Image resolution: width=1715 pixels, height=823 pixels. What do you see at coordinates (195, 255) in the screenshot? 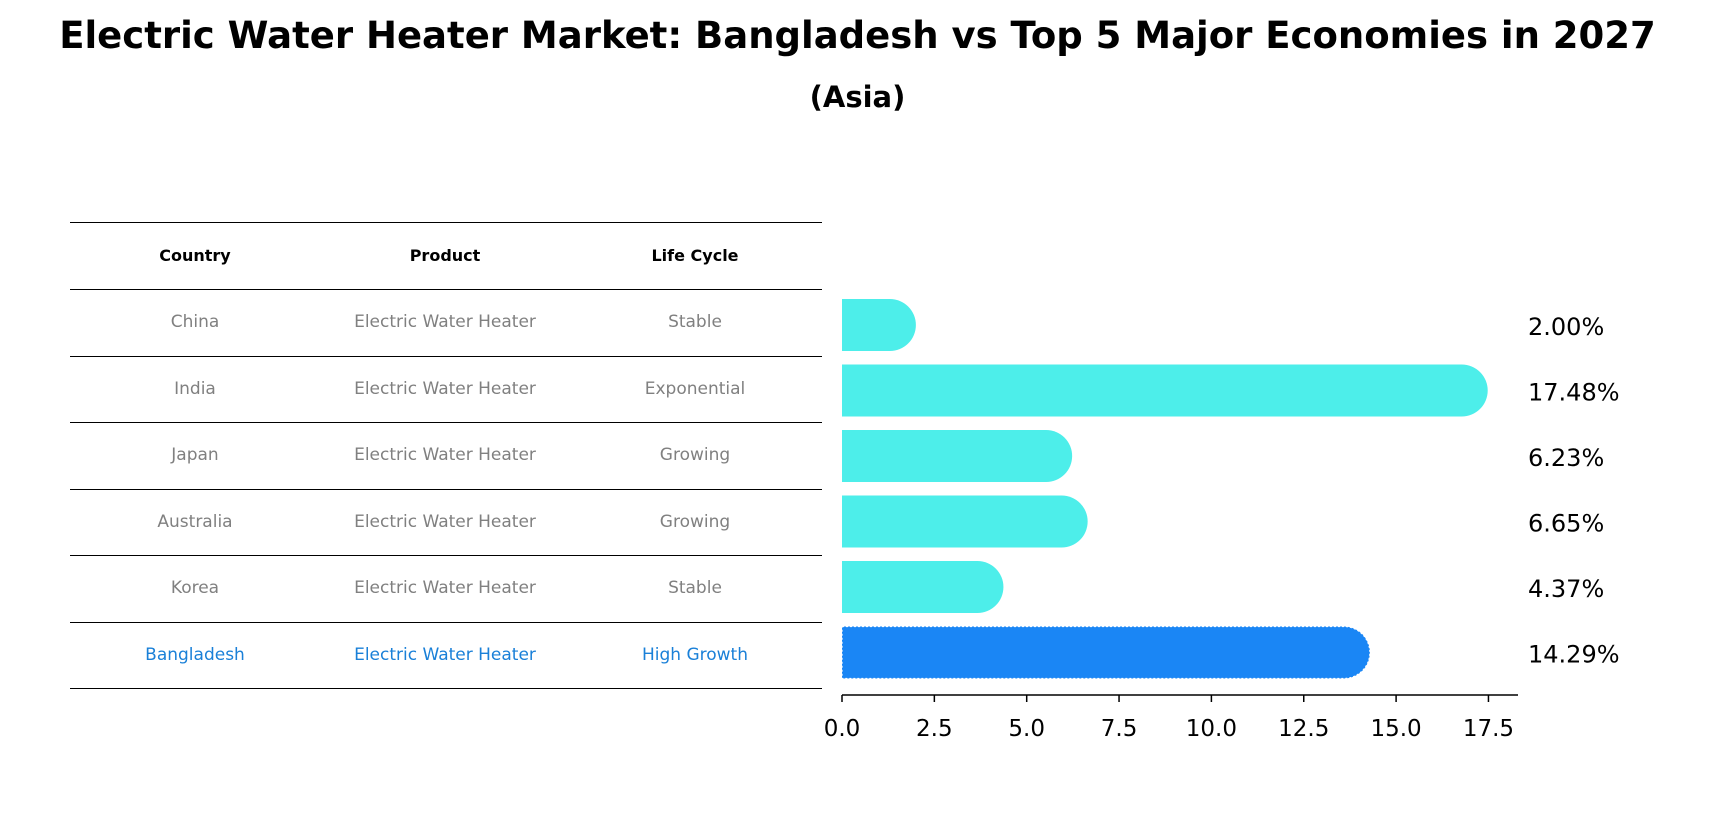
I see `table-header-cell: Country` at bounding box center [195, 255].